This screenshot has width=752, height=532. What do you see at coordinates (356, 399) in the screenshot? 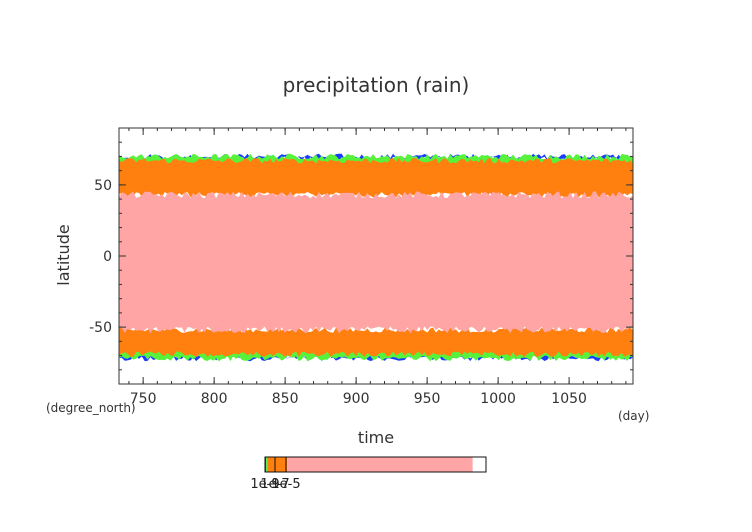
I see `x-tick-label: 900` at bounding box center [356, 399].